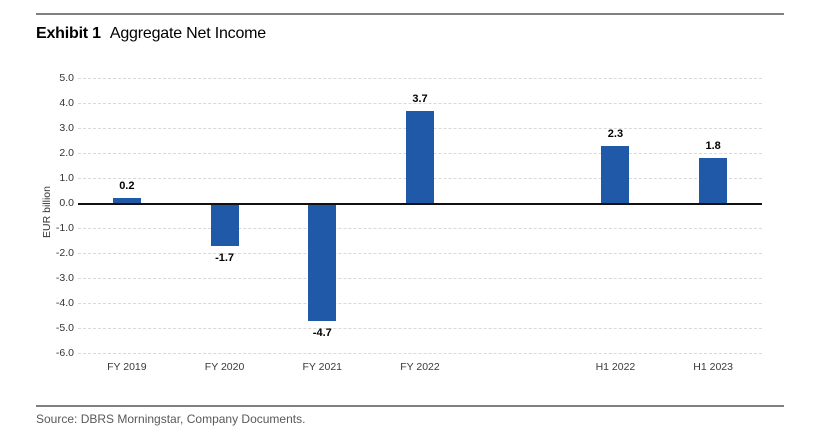 Image resolution: width=831 pixels, height=447 pixels. What do you see at coordinates (66, 153) in the screenshot?
I see `y-tick-label: 2.0` at bounding box center [66, 153].